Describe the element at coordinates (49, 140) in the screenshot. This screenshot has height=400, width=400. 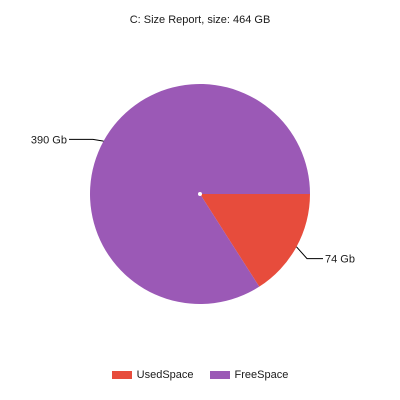
I see `data-label-freespace: 390 Gb` at that location.